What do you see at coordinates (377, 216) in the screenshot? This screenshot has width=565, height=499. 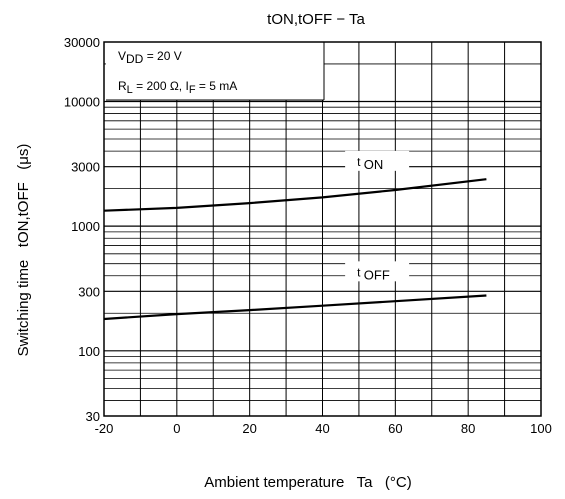 I see `series-labels: t ON t OFF` at bounding box center [377, 216].